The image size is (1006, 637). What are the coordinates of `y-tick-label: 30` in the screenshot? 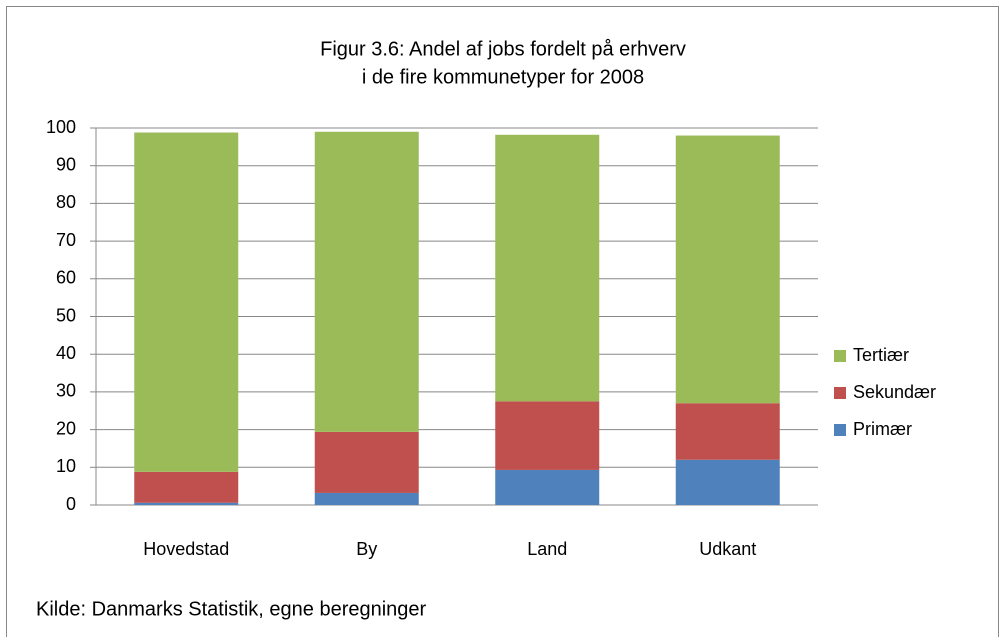 It's located at (66, 391).